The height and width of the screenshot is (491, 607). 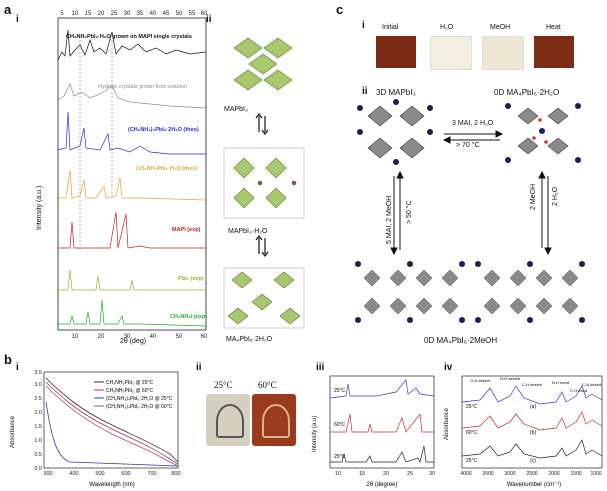 I want to click on ftir-xtick: 3500, so click(x=487, y=474).